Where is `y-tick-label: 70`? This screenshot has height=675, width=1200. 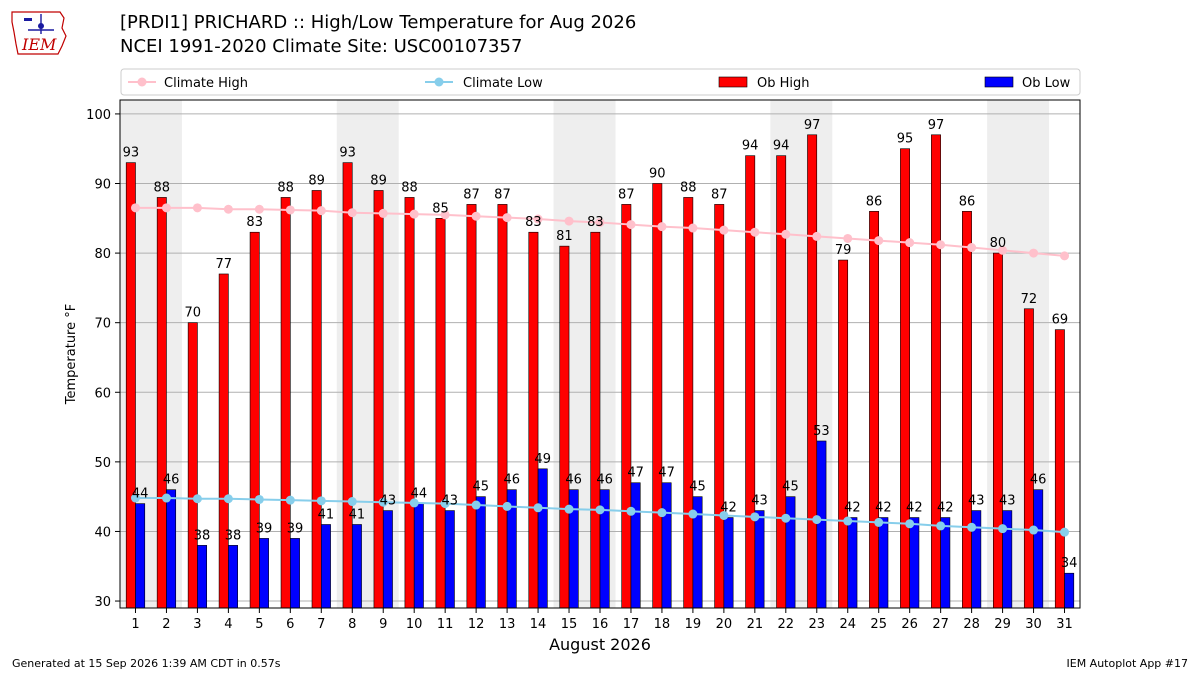 y-tick-label: 70 is located at coordinates (102, 324).